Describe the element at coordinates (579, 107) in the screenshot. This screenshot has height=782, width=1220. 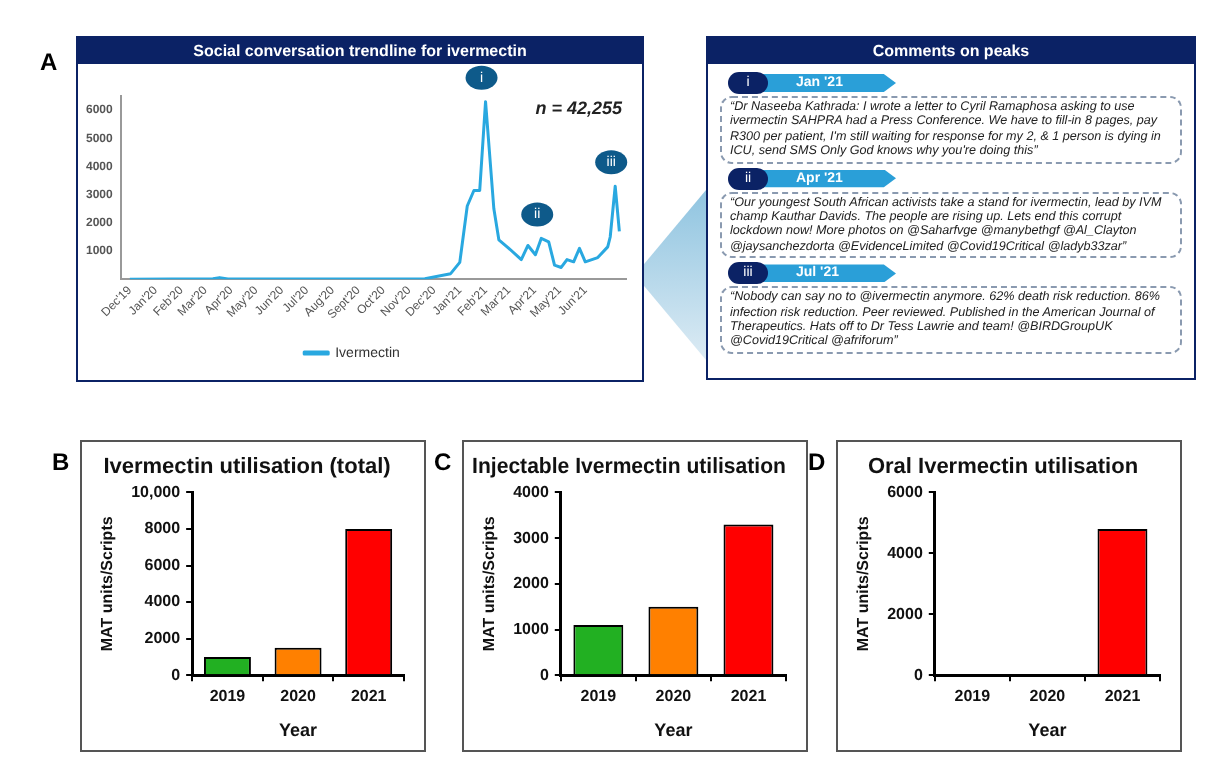
I see `annotation: n = 42,255` at that location.